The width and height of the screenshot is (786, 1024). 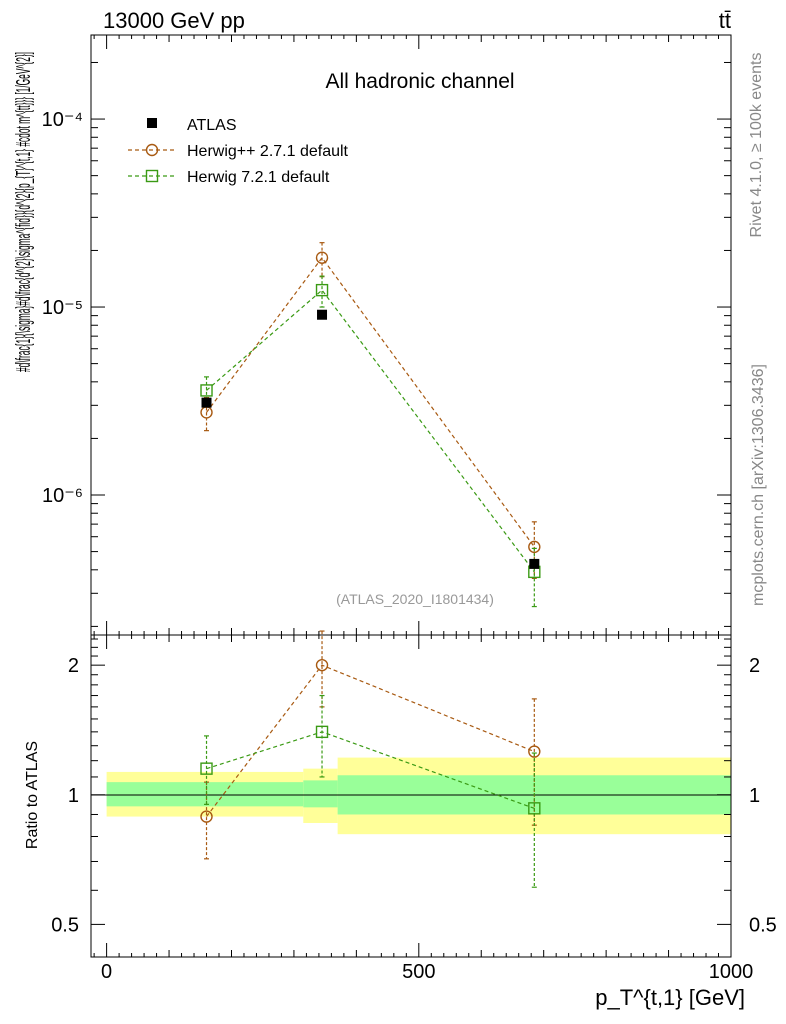 What do you see at coordinates (419, 81) in the screenshot?
I see `chart-title: All hadronic channel` at bounding box center [419, 81].